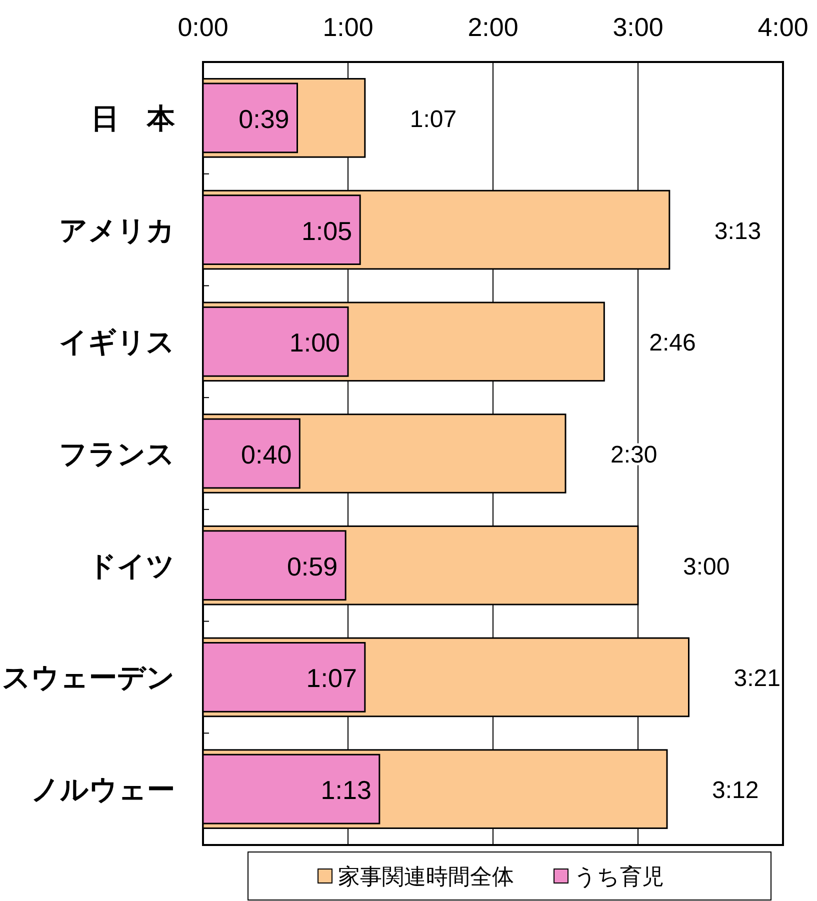 The height and width of the screenshot is (901, 817). I want to click on data-label: 0:40, so click(266, 455).